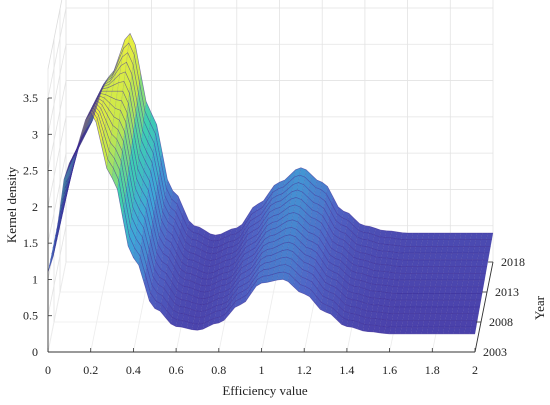  I want to click on x-tick-label: 0.8, so click(218, 370).